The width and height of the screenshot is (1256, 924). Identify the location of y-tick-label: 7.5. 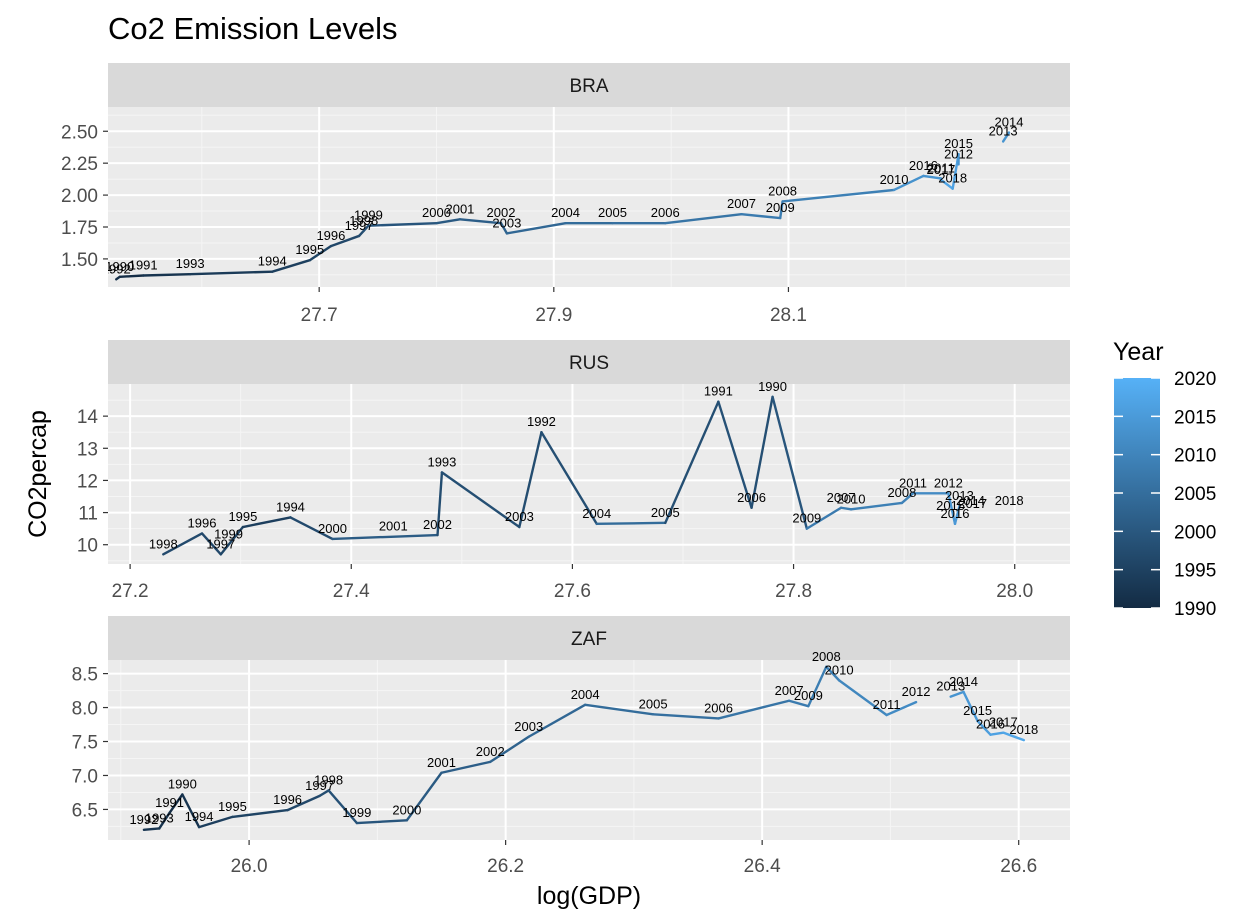
(85, 743).